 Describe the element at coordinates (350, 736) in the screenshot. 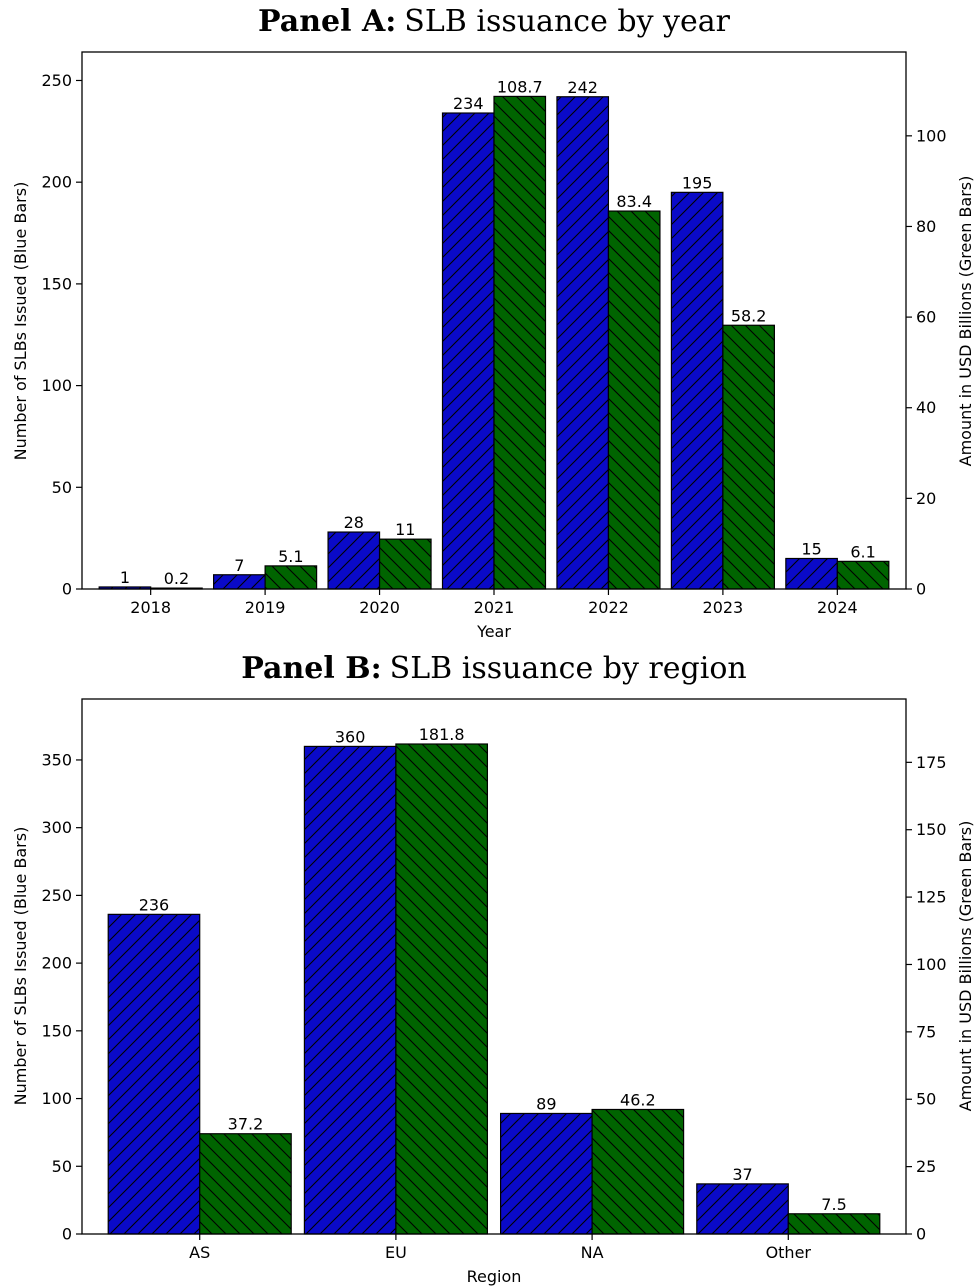

I see `panel-b-count-label-eu: 360` at that location.